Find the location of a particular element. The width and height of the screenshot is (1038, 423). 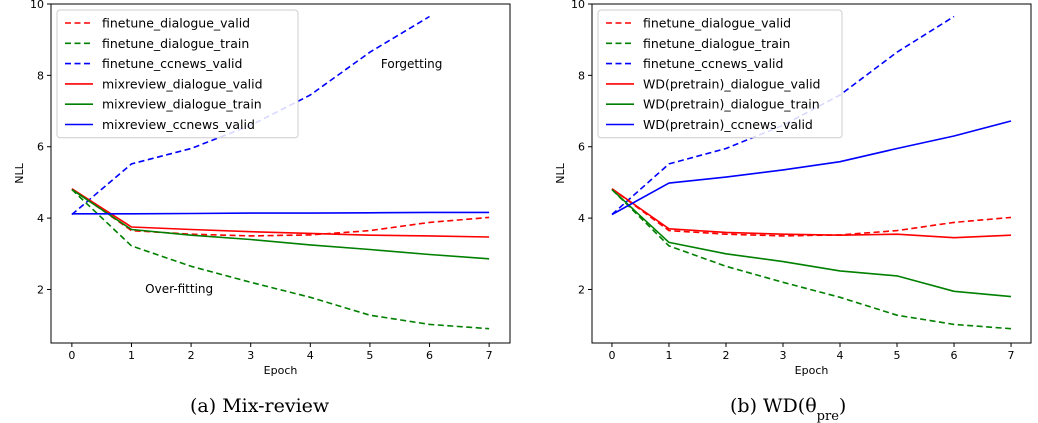

panel-caption-subscript: pre is located at coordinates (828, 416).